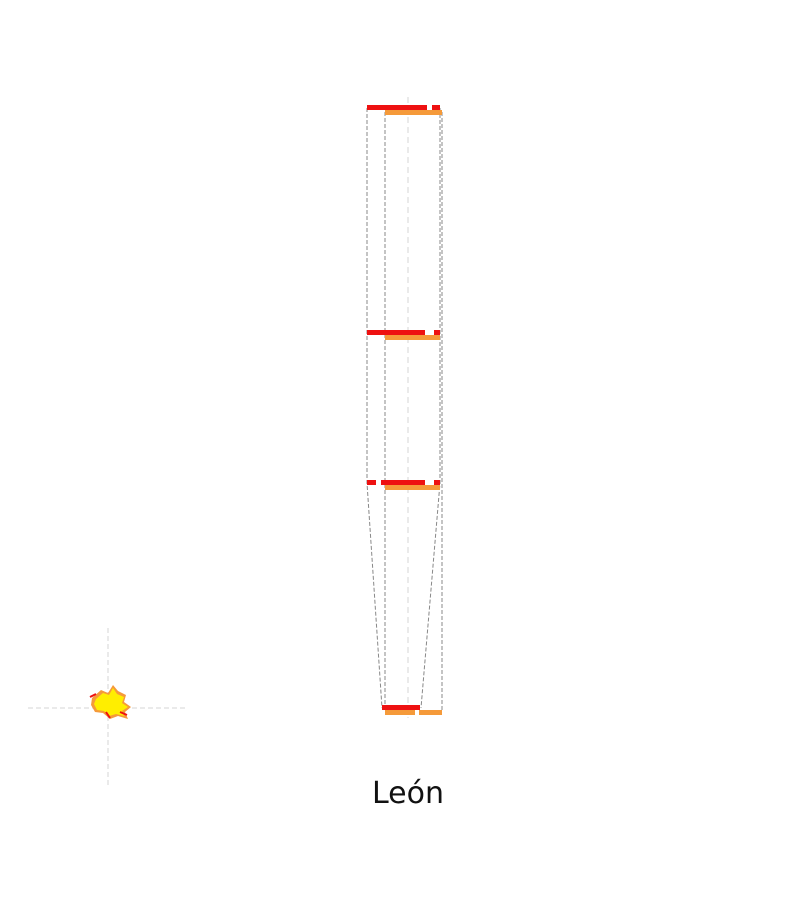 This screenshot has height=900, width=800. Describe the element at coordinates (413, 412) in the screenshot. I see `outline-inner` at that location.